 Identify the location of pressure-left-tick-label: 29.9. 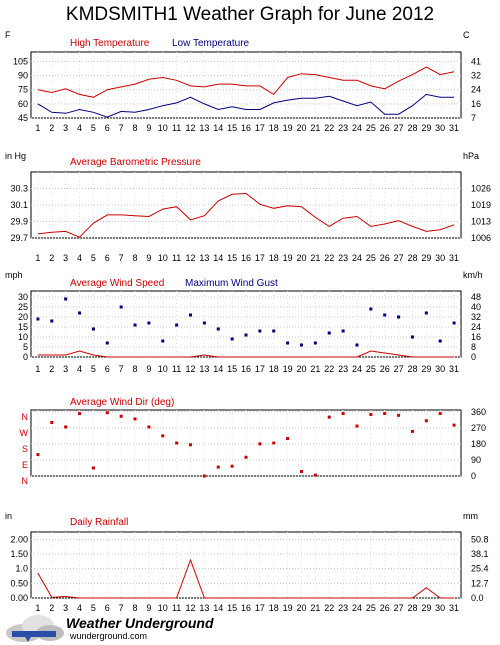
(19, 222).